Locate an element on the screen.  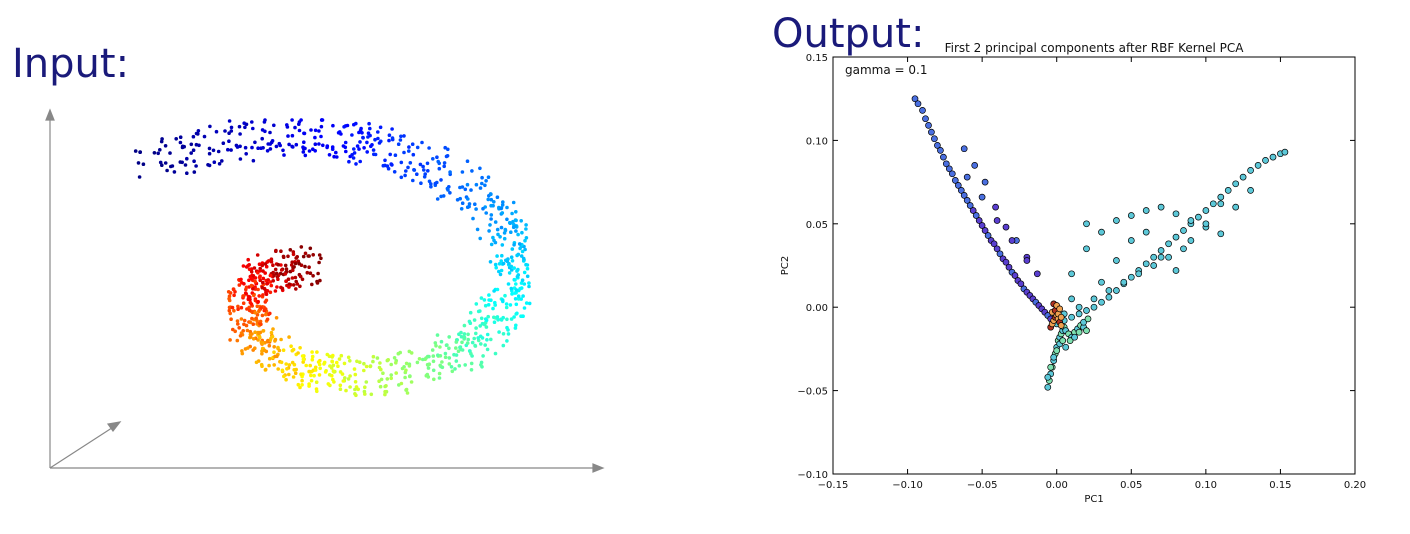
input-points is located at coordinates (332, 258).